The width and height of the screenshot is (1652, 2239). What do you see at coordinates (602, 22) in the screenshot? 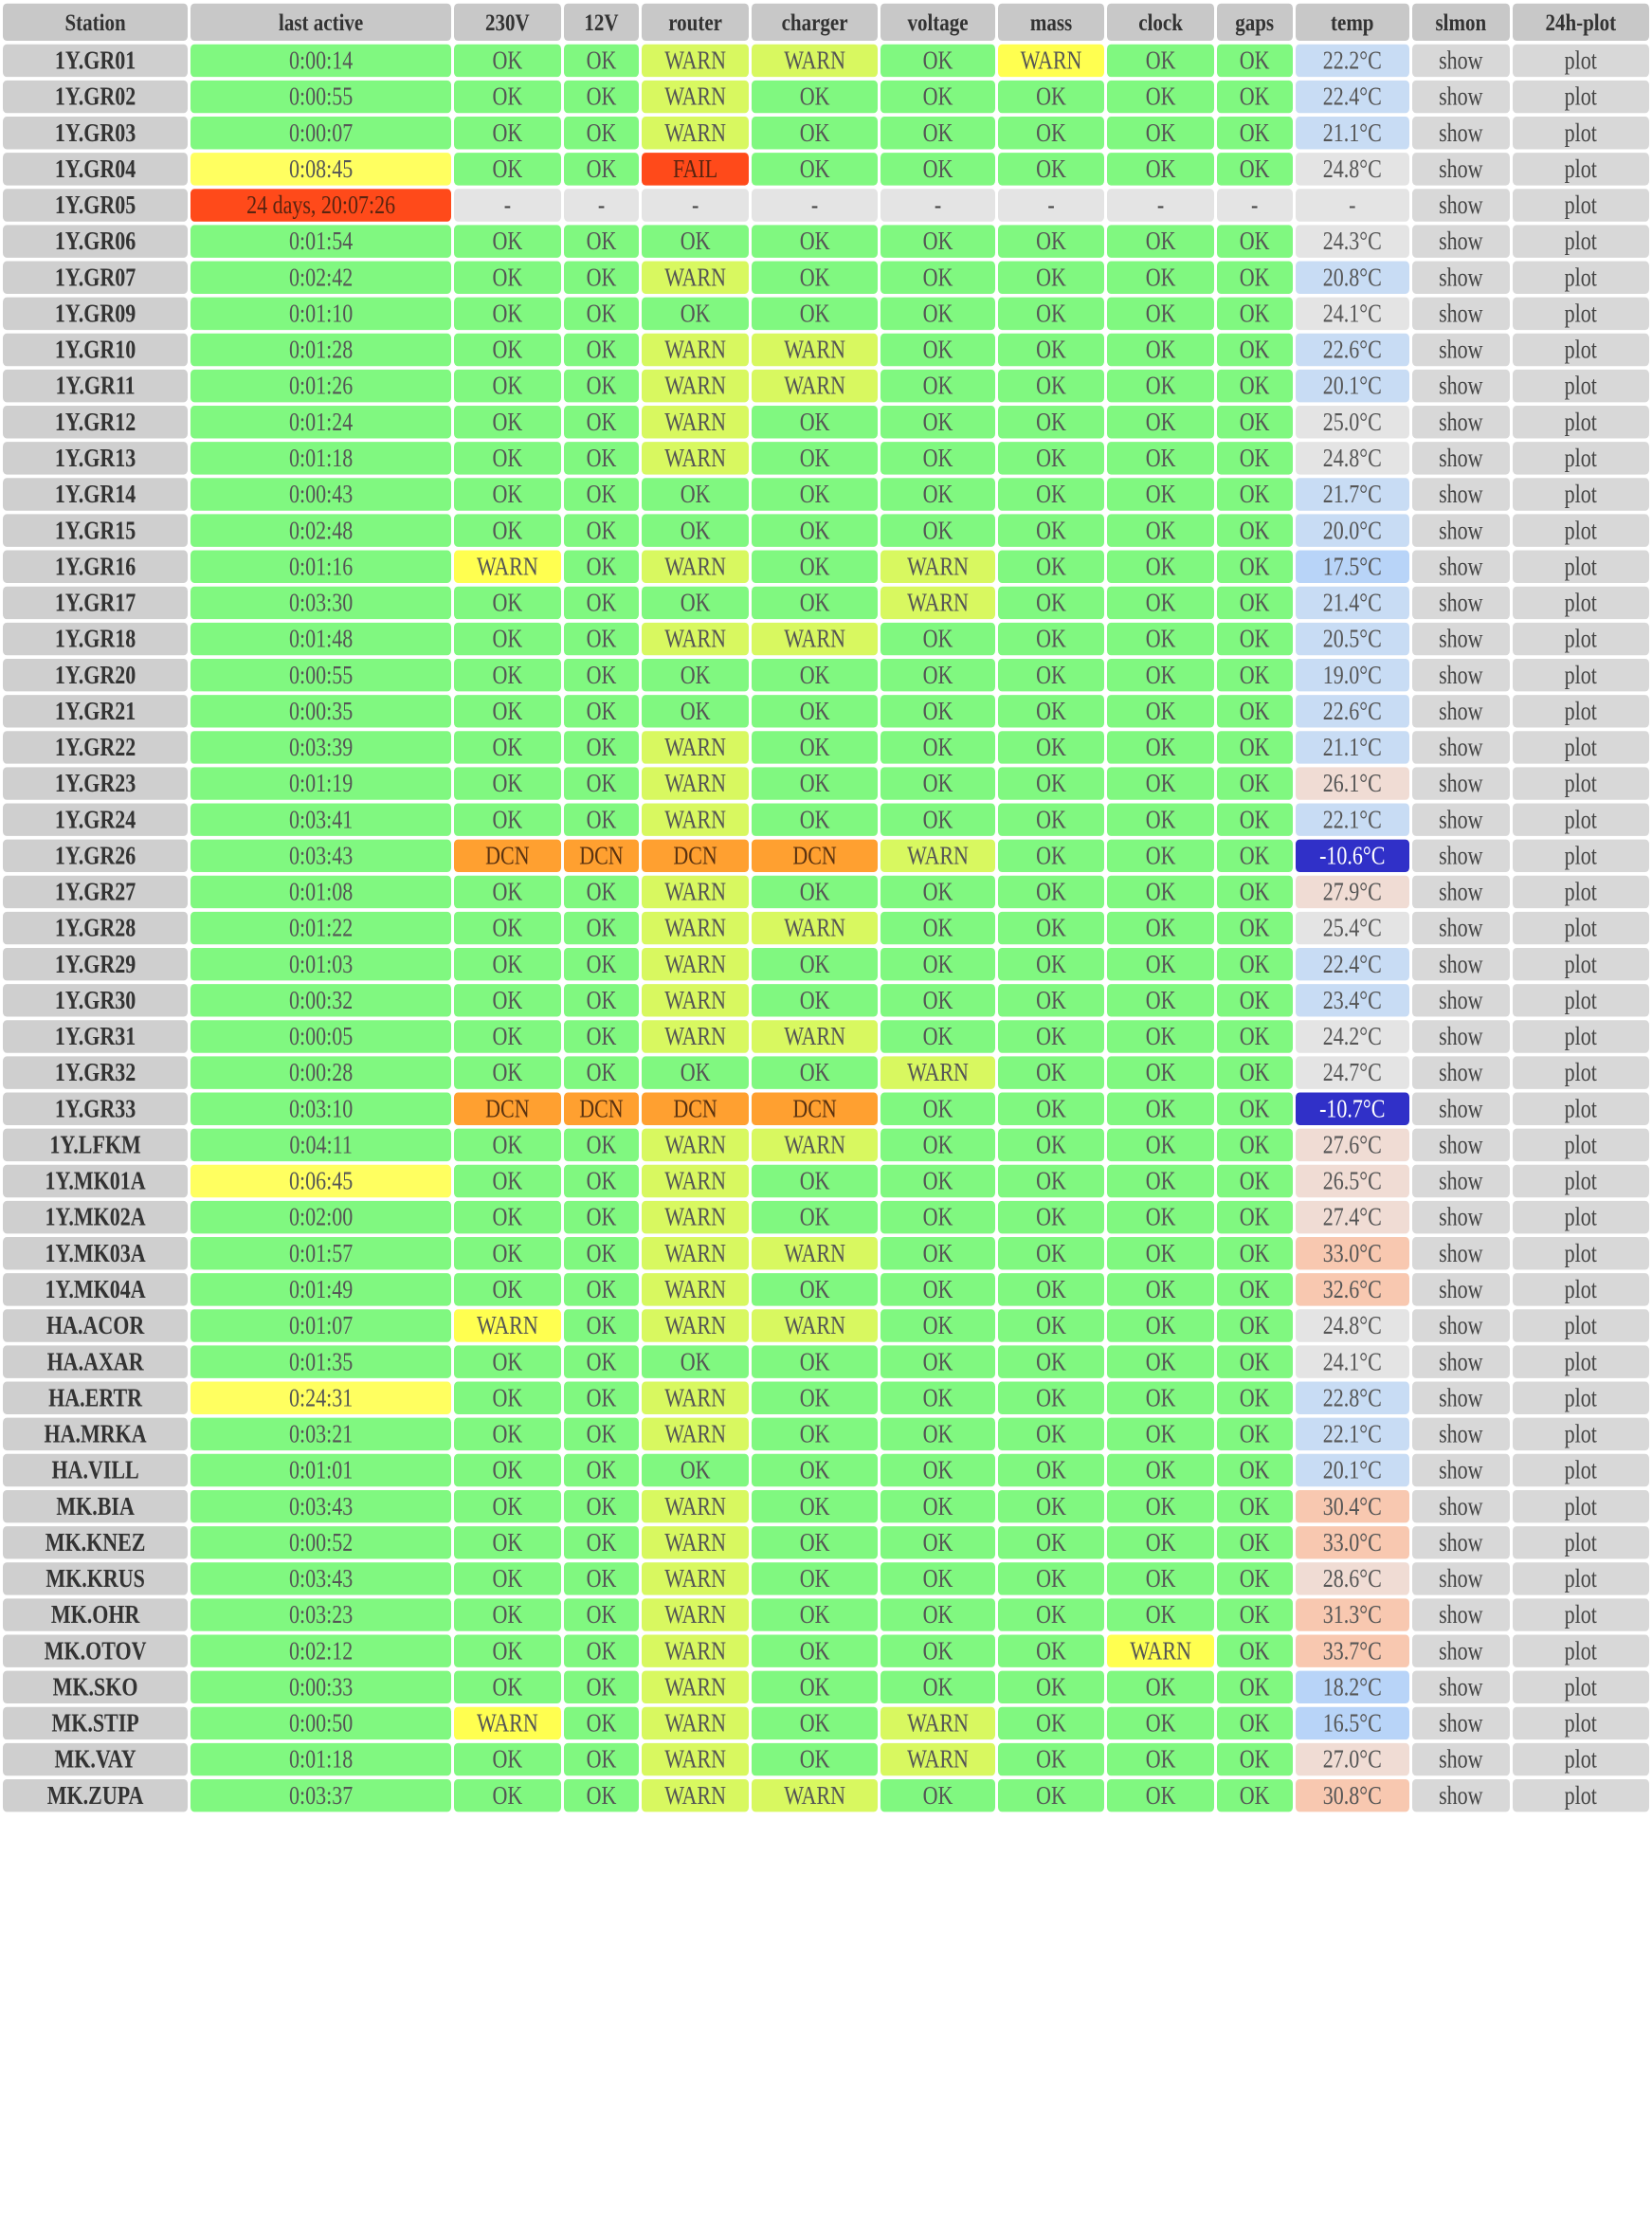
I see `col-header-12v: 12V` at bounding box center [602, 22].